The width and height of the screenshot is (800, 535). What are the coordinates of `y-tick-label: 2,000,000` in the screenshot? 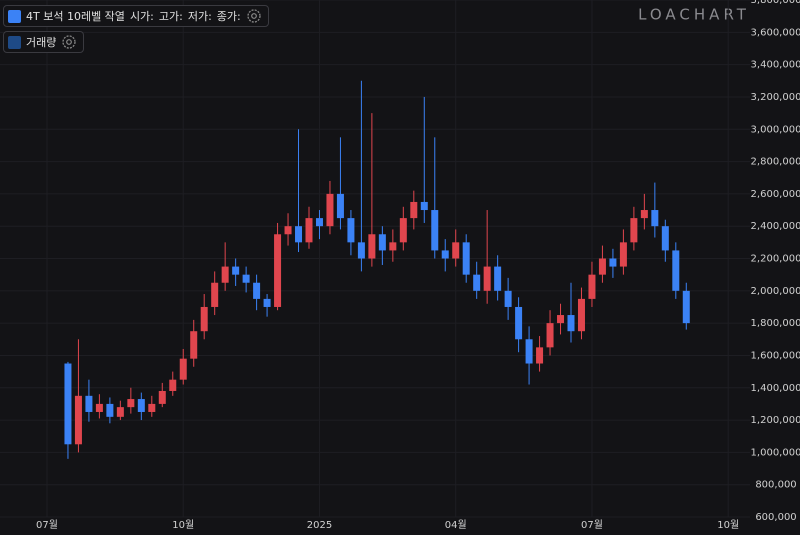 It's located at (775, 291).